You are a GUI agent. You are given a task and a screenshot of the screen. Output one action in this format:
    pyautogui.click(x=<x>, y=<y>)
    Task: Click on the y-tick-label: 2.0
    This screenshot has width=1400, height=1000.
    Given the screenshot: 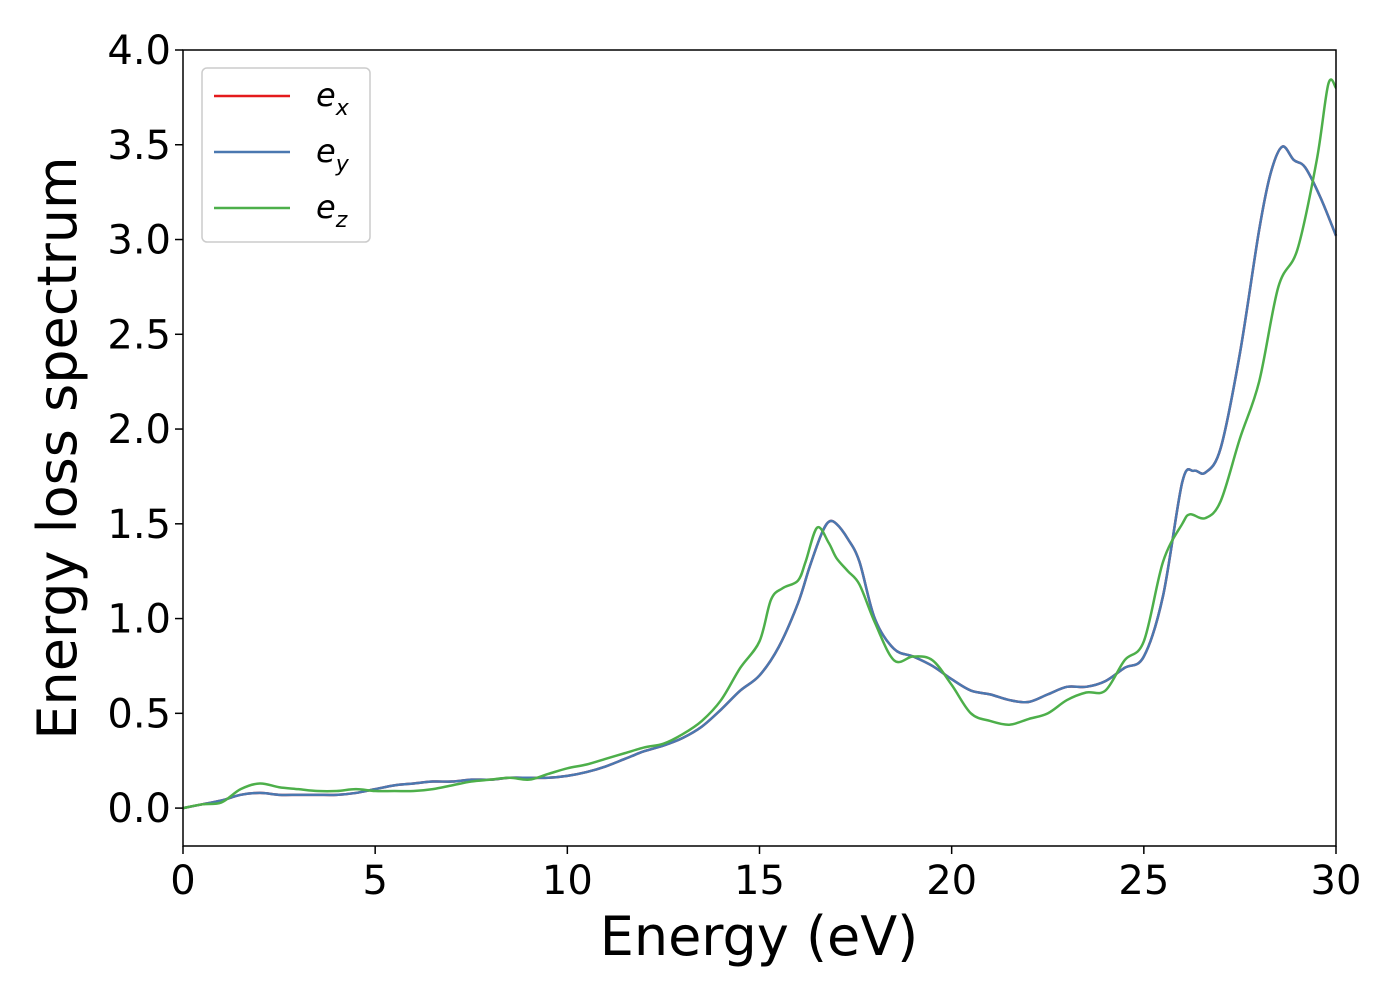 What is the action you would take?
    pyautogui.click(x=139, y=430)
    